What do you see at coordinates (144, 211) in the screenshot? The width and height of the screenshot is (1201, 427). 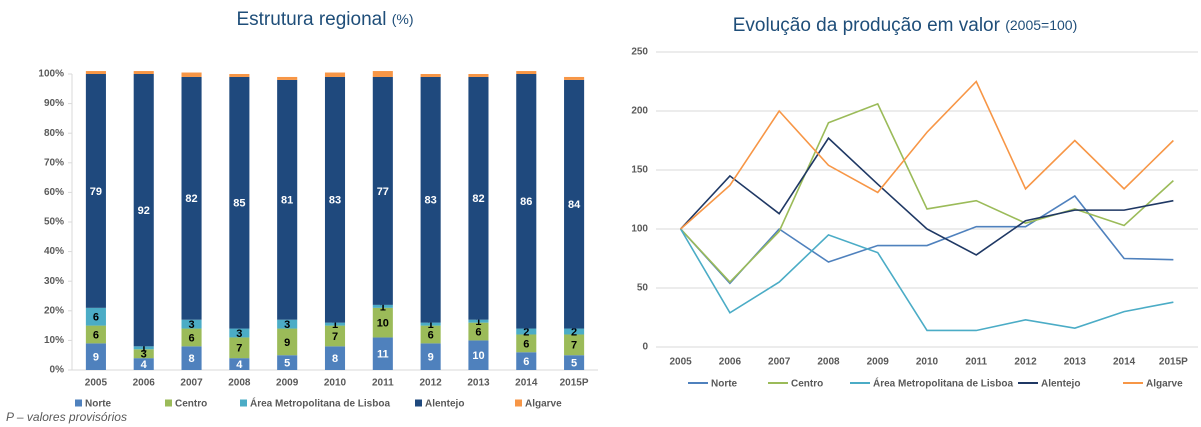 I see `value-label: 92` at bounding box center [144, 211].